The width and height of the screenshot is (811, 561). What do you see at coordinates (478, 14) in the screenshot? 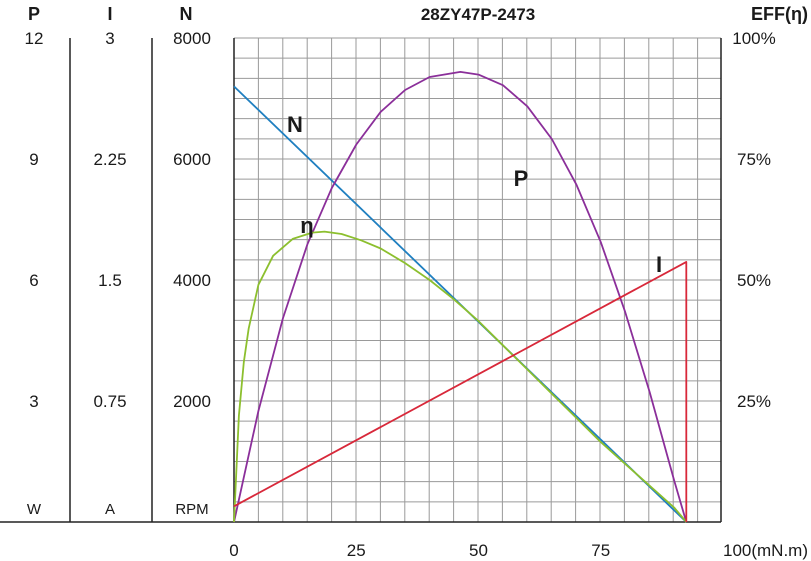
I see `chart-title: 28ZY47P-2473` at bounding box center [478, 14].